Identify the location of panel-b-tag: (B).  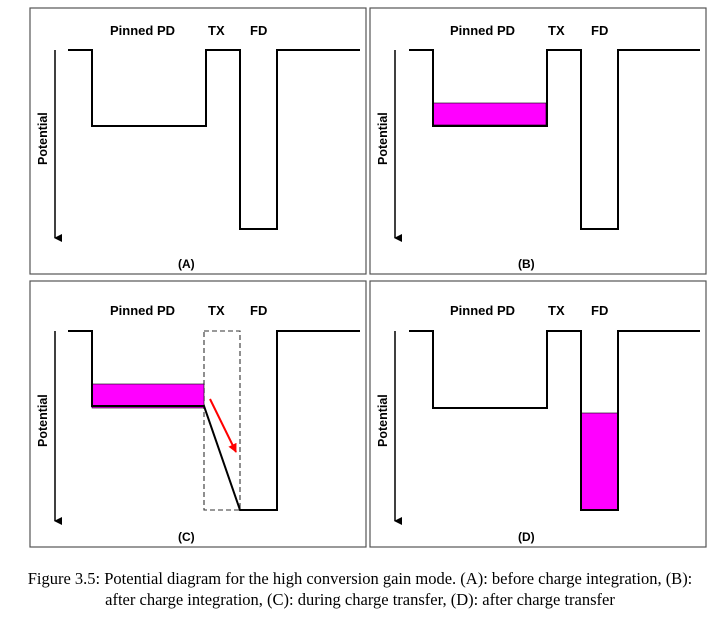
(526, 264).